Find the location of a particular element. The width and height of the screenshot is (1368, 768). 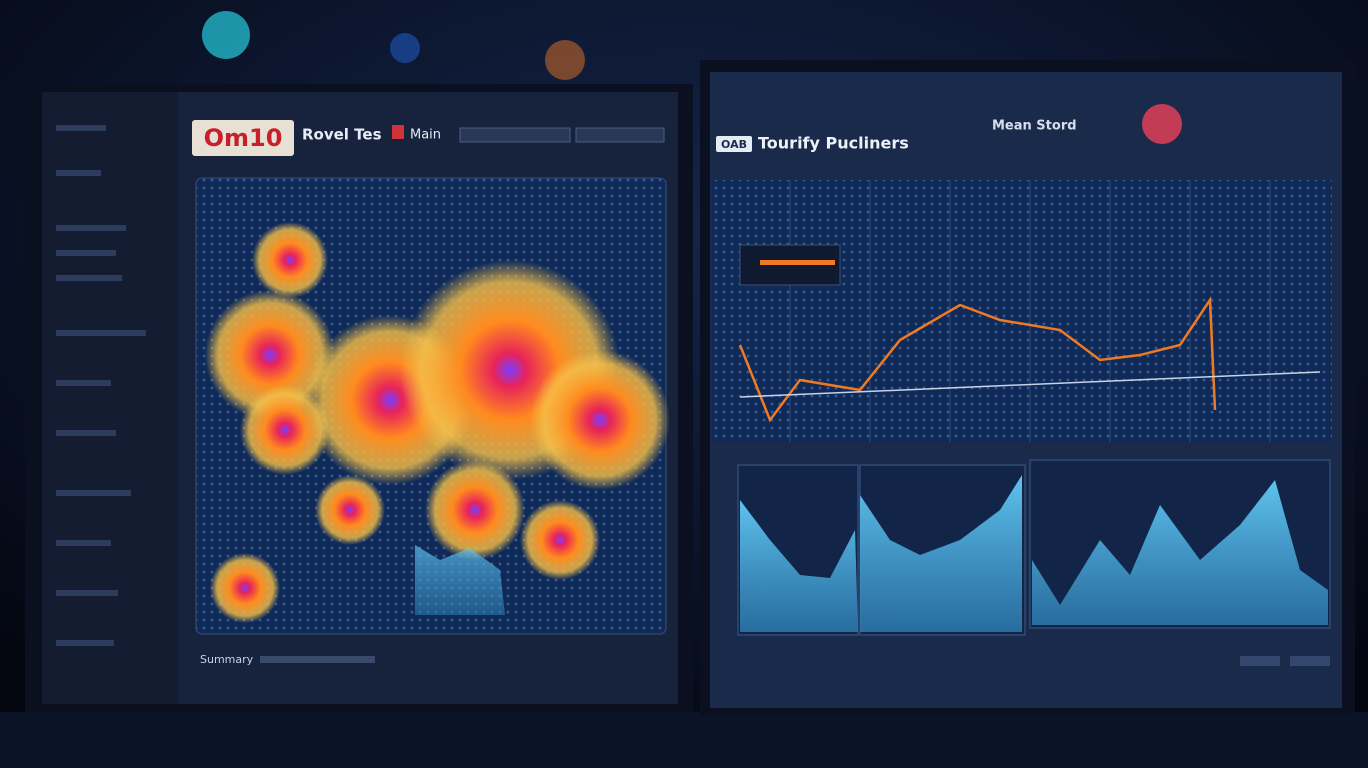

legend-swatch is located at coordinates (797, 262).